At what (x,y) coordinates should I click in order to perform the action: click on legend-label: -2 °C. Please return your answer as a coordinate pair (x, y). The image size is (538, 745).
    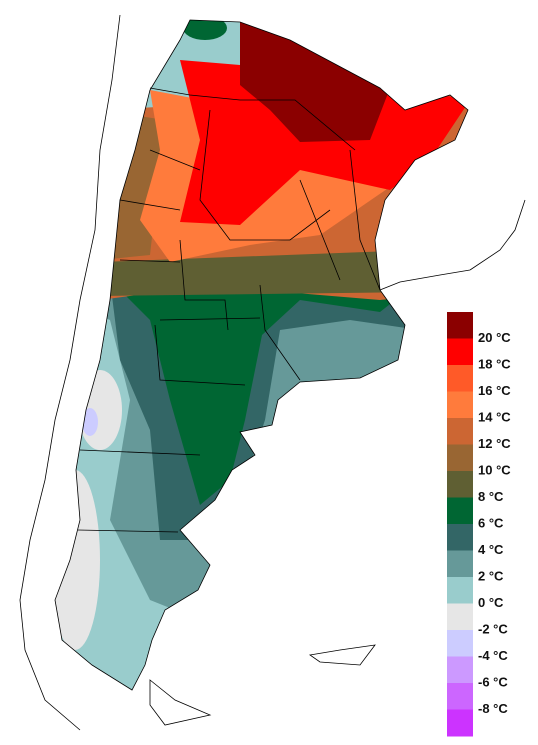
    Looking at the image, I should click on (493, 628).